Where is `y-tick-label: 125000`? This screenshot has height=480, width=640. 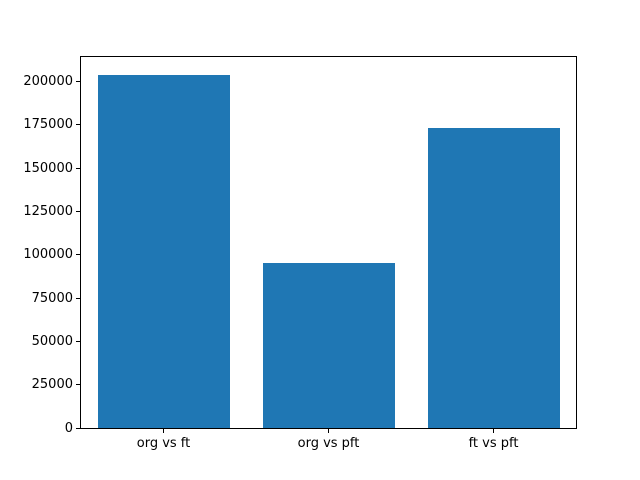 y-tick-label: 125000 is located at coordinates (48, 211).